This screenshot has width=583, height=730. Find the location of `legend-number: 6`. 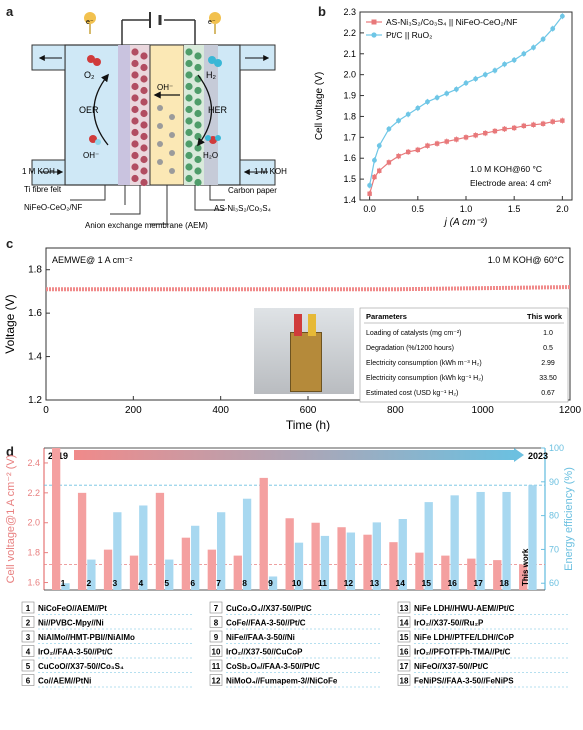

legend-number: 6 is located at coordinates (28, 681).